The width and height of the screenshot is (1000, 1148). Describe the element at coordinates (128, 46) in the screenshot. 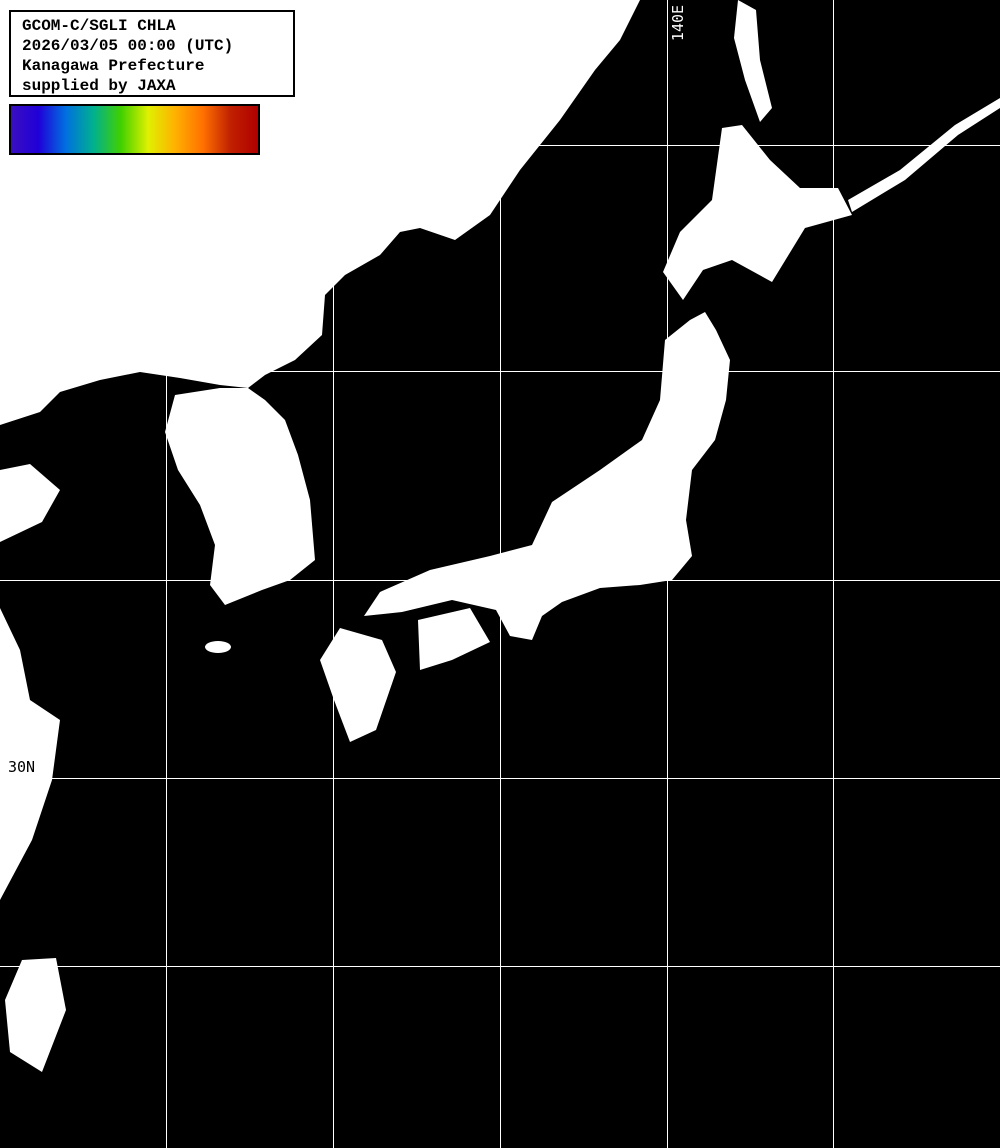

I see `observation-time: 2026/03/05 00:00 (UTC)` at that location.